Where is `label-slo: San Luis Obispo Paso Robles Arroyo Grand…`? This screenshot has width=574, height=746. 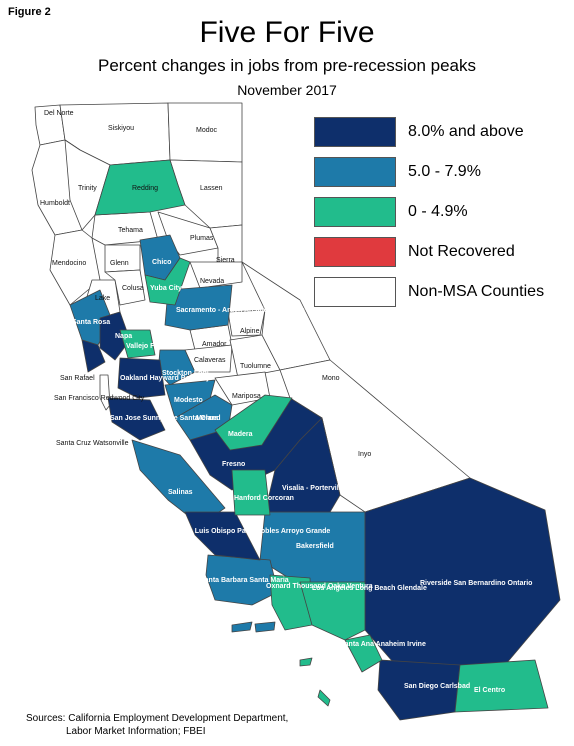 label-slo: San Luis Obispo Paso Robles Arroyo Grand… is located at coordinates (255, 531).